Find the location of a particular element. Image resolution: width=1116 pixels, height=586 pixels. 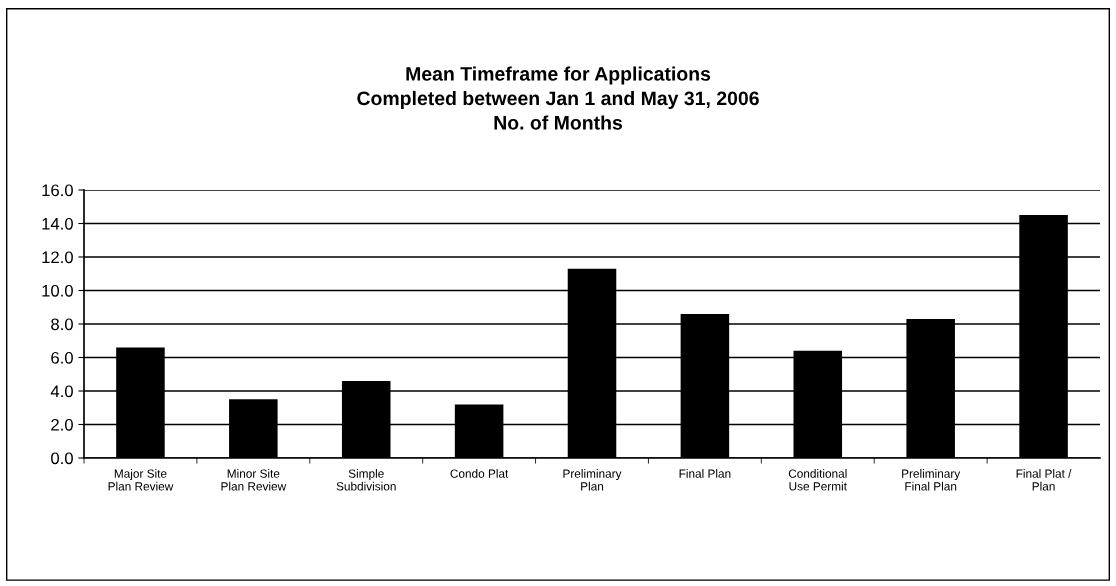

y-tick-label: 10.0 is located at coordinates (57, 290).